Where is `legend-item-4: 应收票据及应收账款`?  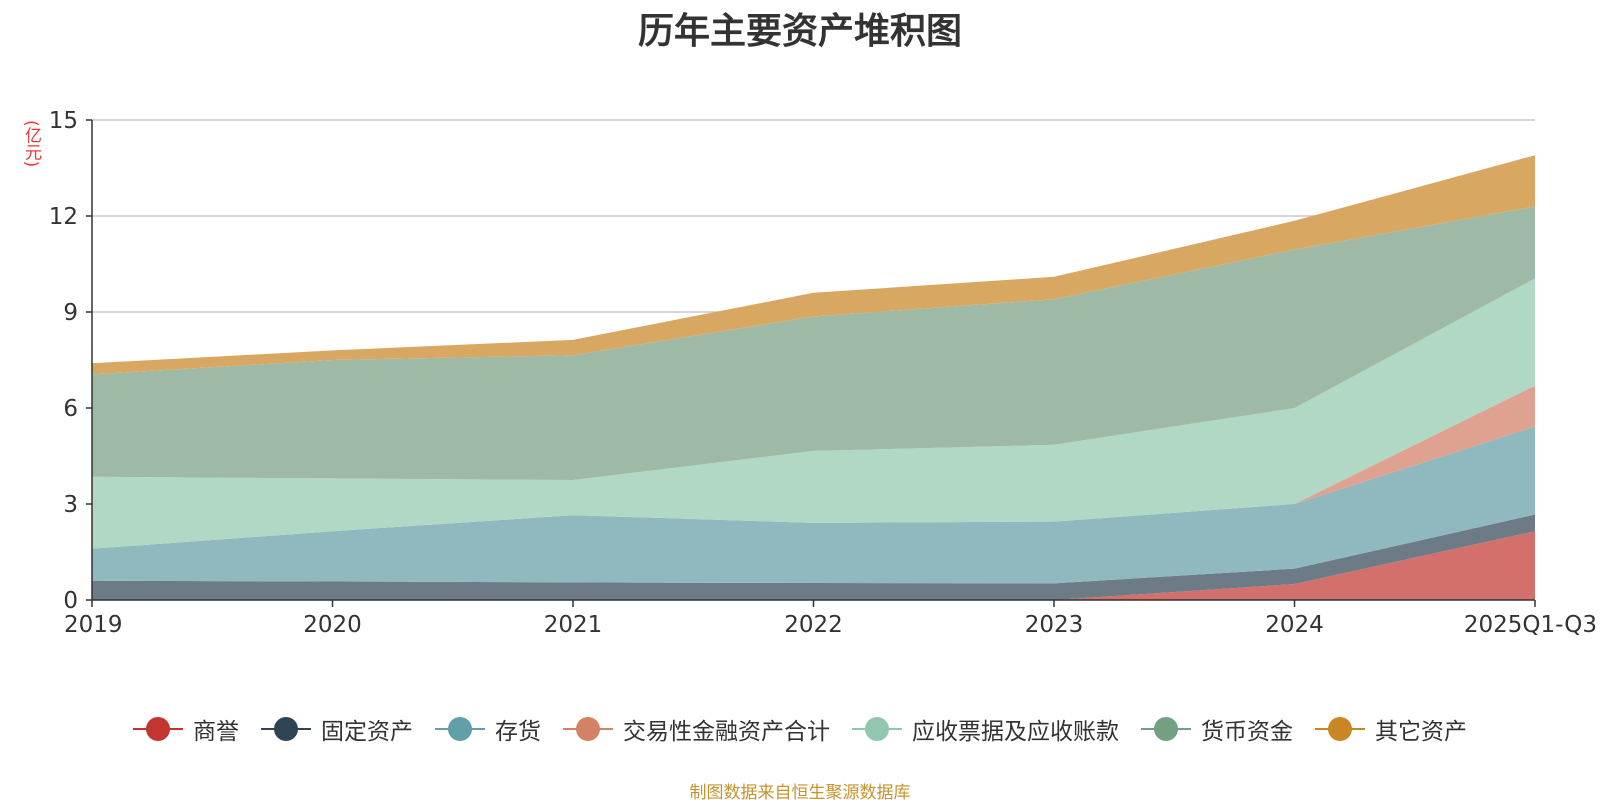 legend-item-4: 应收票据及应收账款 is located at coordinates (985, 729).